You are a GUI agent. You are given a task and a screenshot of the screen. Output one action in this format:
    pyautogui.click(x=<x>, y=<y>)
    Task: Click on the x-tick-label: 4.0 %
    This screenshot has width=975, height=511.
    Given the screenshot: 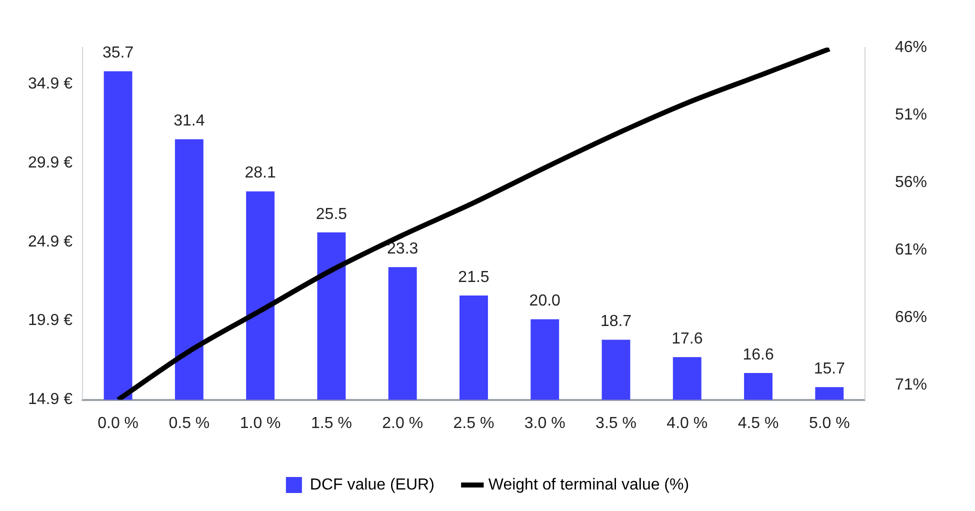 What is the action you would take?
    pyautogui.click(x=687, y=423)
    